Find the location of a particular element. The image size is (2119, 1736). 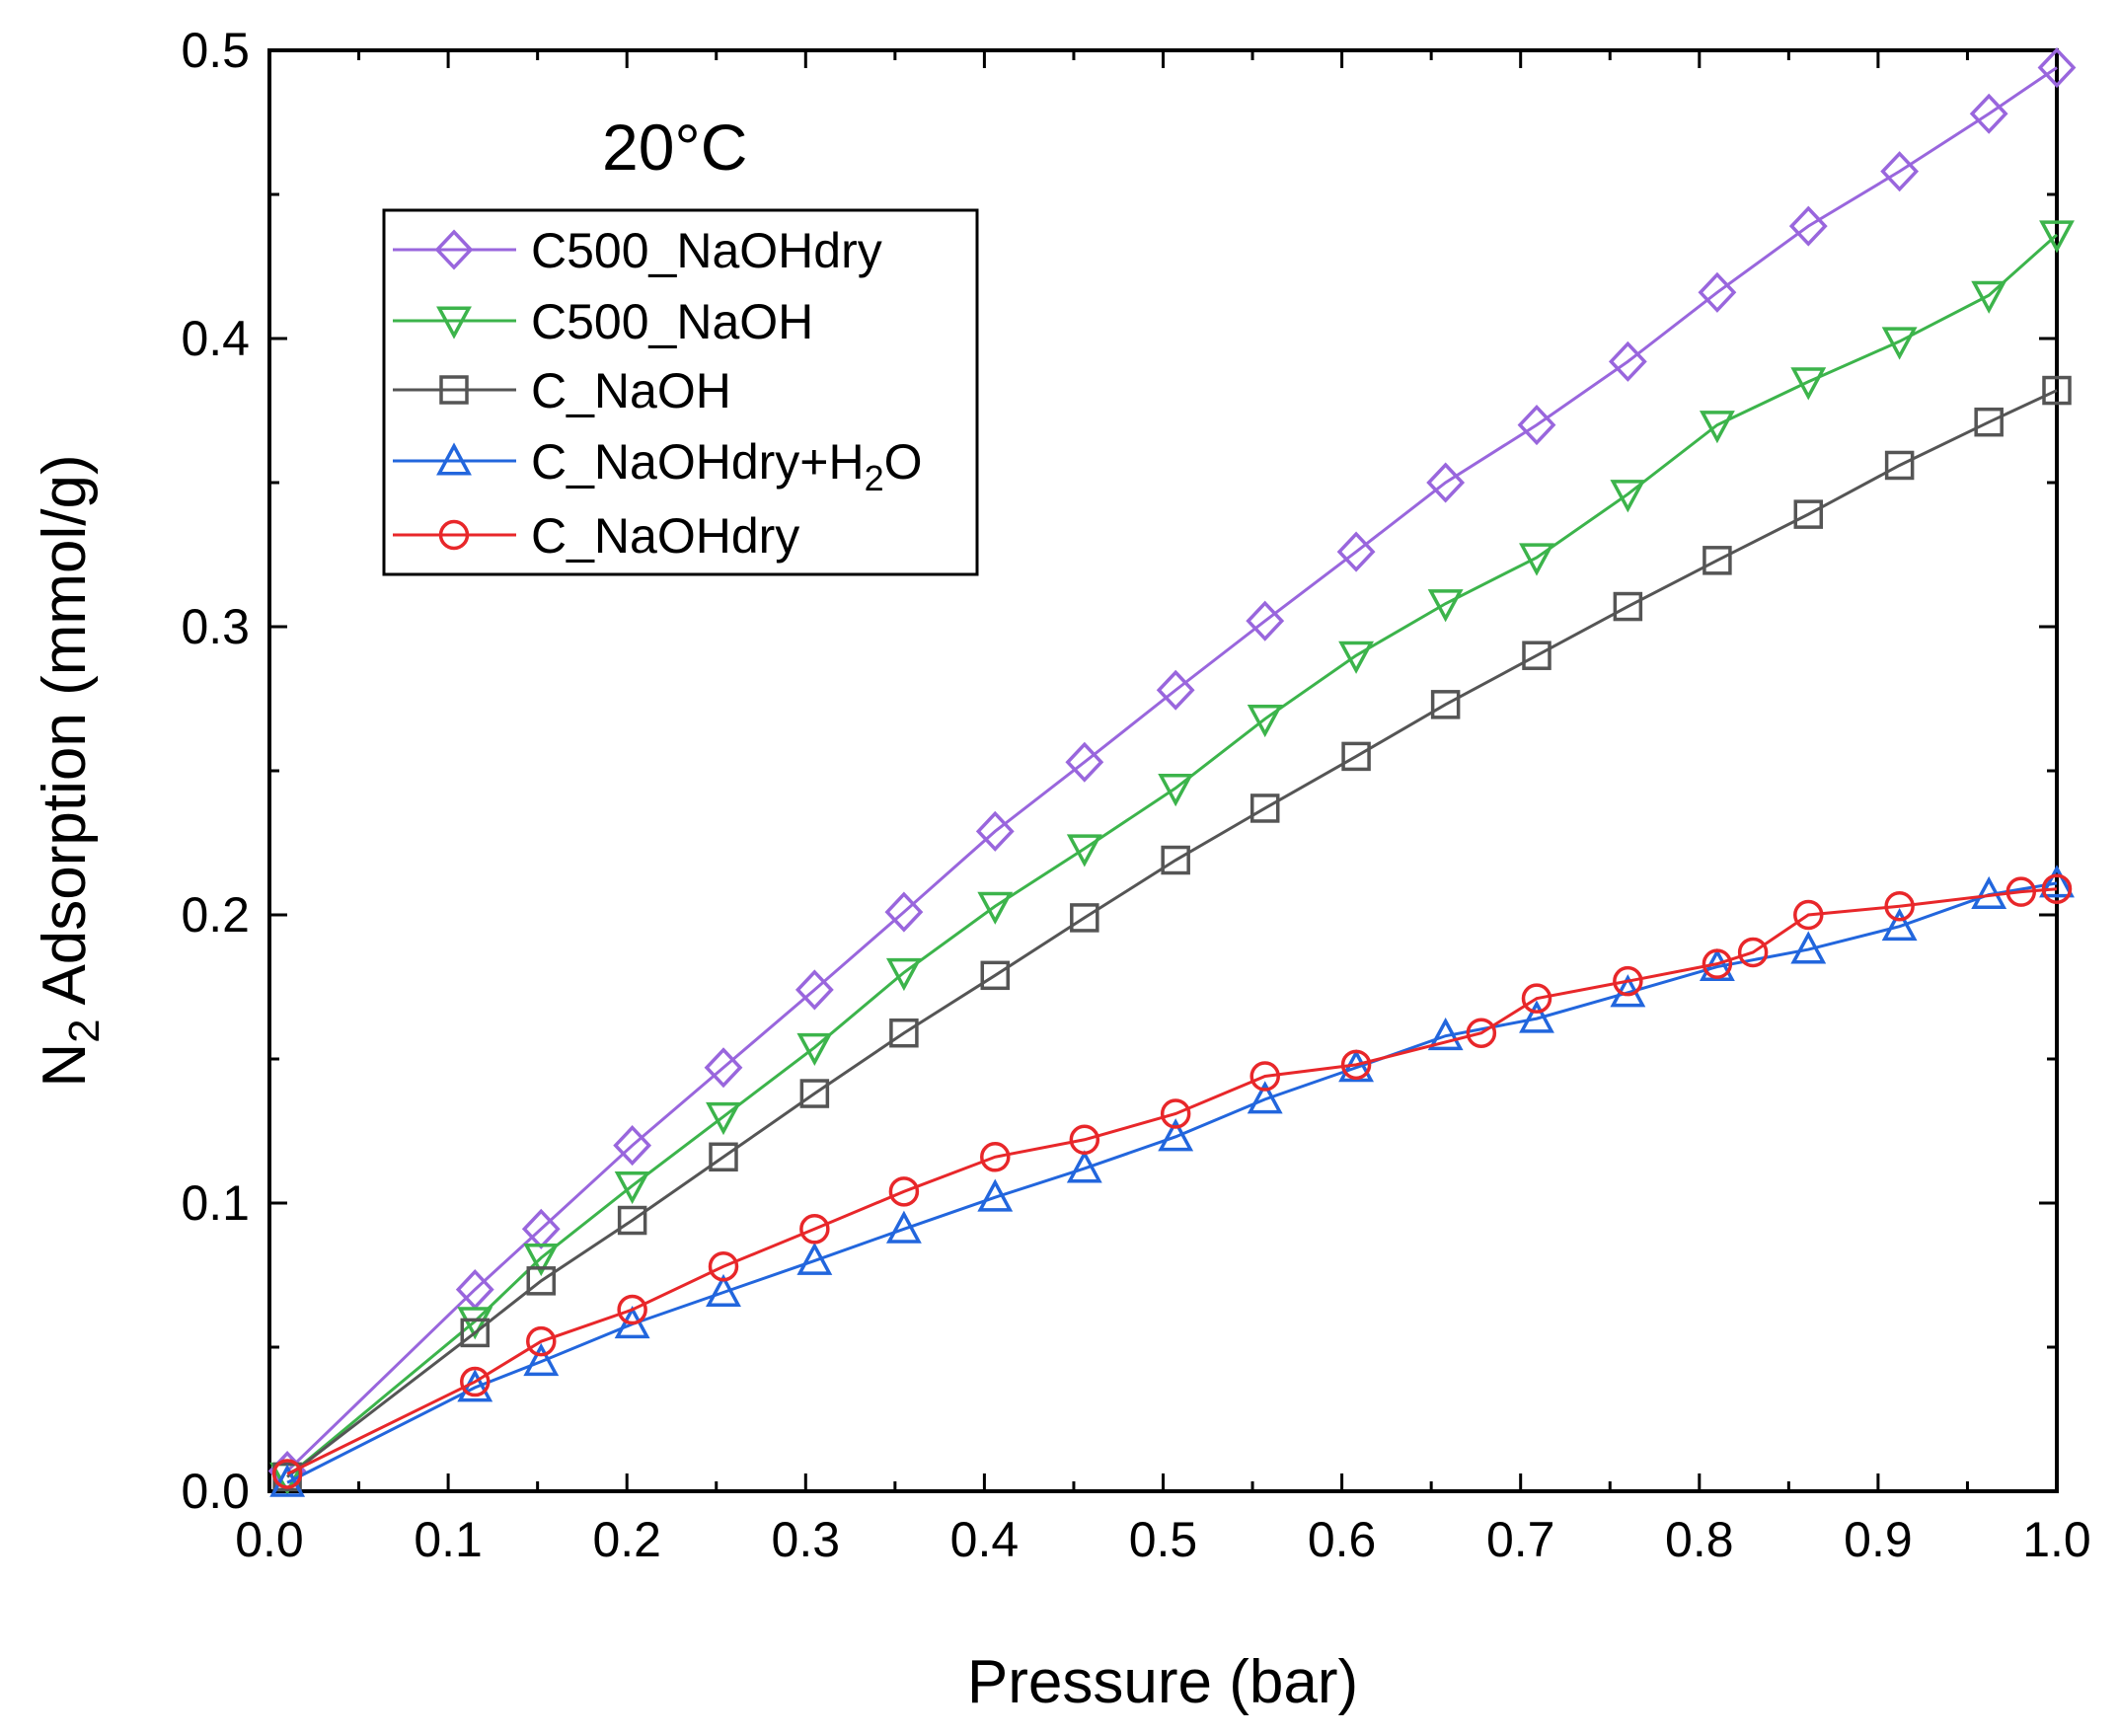

legend-label: C500_NaOH is located at coordinates (672, 321).